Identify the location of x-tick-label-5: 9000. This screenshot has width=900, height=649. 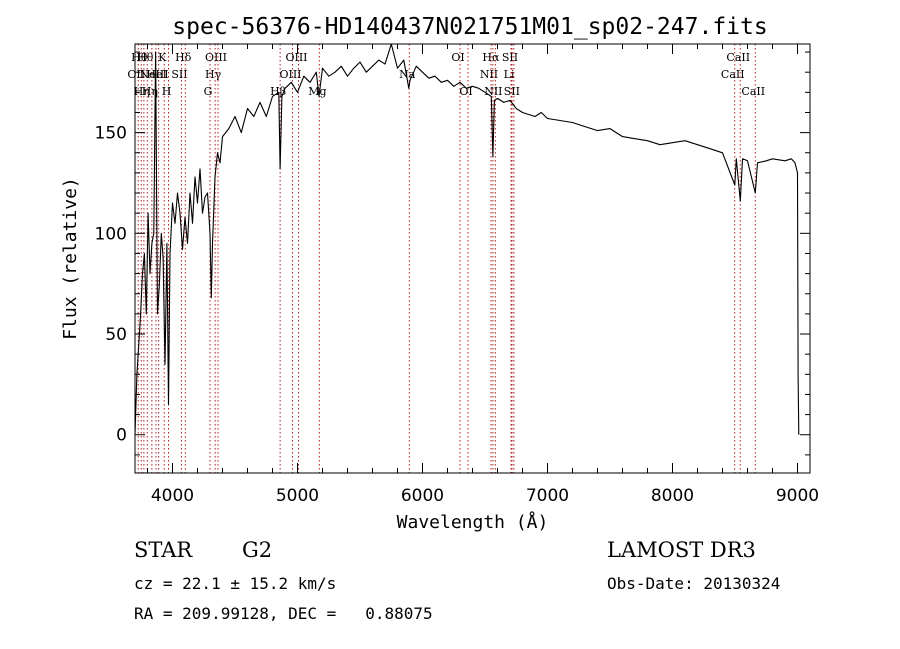
(797, 496).